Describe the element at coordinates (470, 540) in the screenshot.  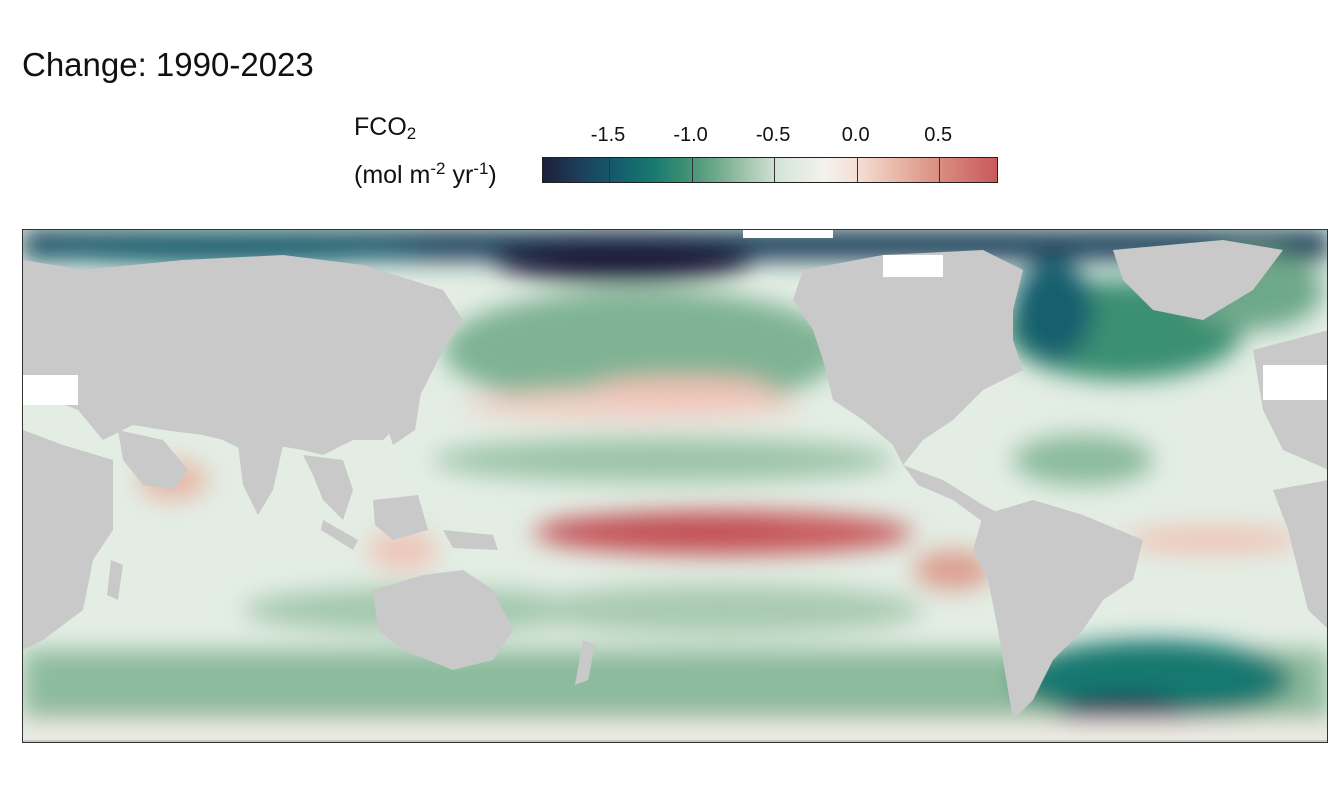
I see `land-new-guinea` at that location.